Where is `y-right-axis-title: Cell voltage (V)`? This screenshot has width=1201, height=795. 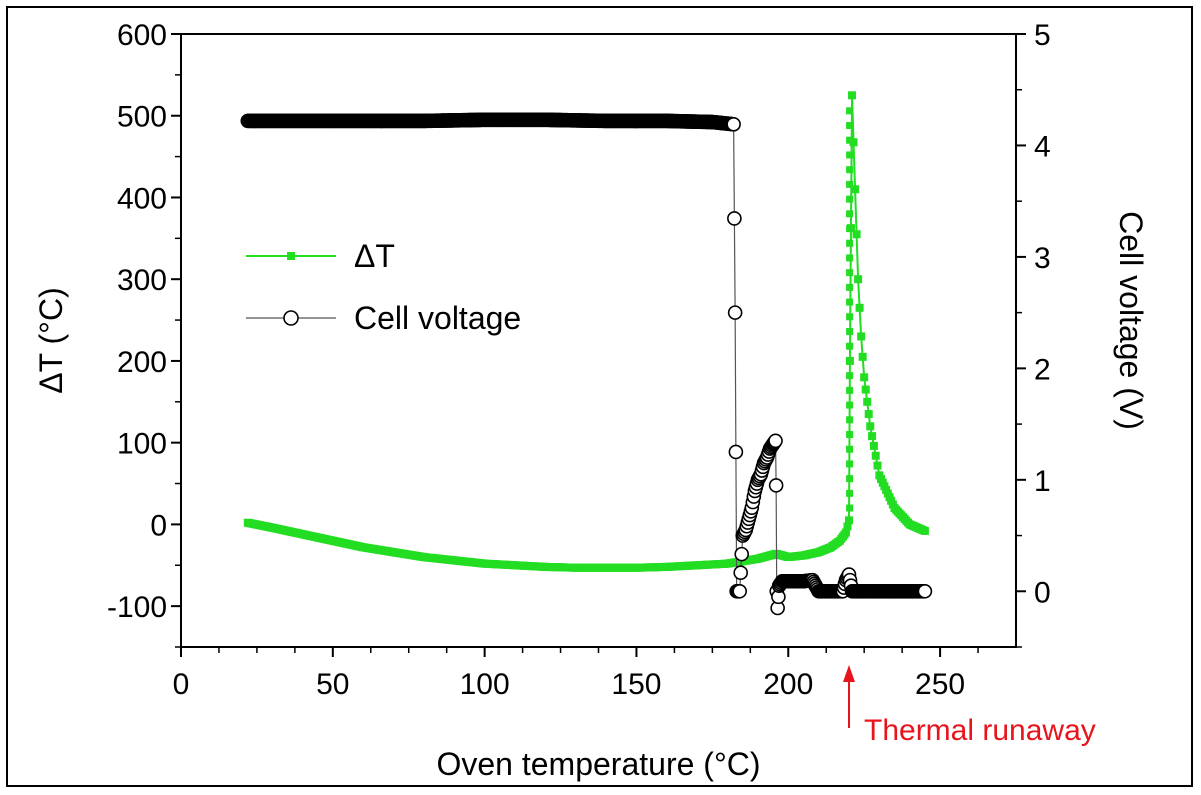
y-right-axis-title: Cell voltage (V) is located at coordinates (1131, 320).